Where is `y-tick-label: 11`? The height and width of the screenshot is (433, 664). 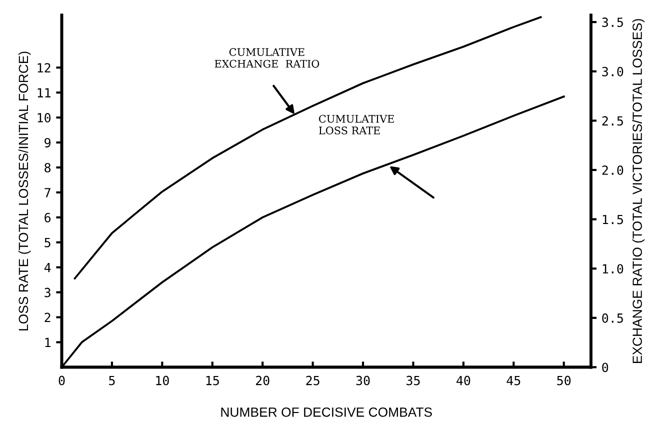
y-tick-label: 11 is located at coordinates (44, 93).